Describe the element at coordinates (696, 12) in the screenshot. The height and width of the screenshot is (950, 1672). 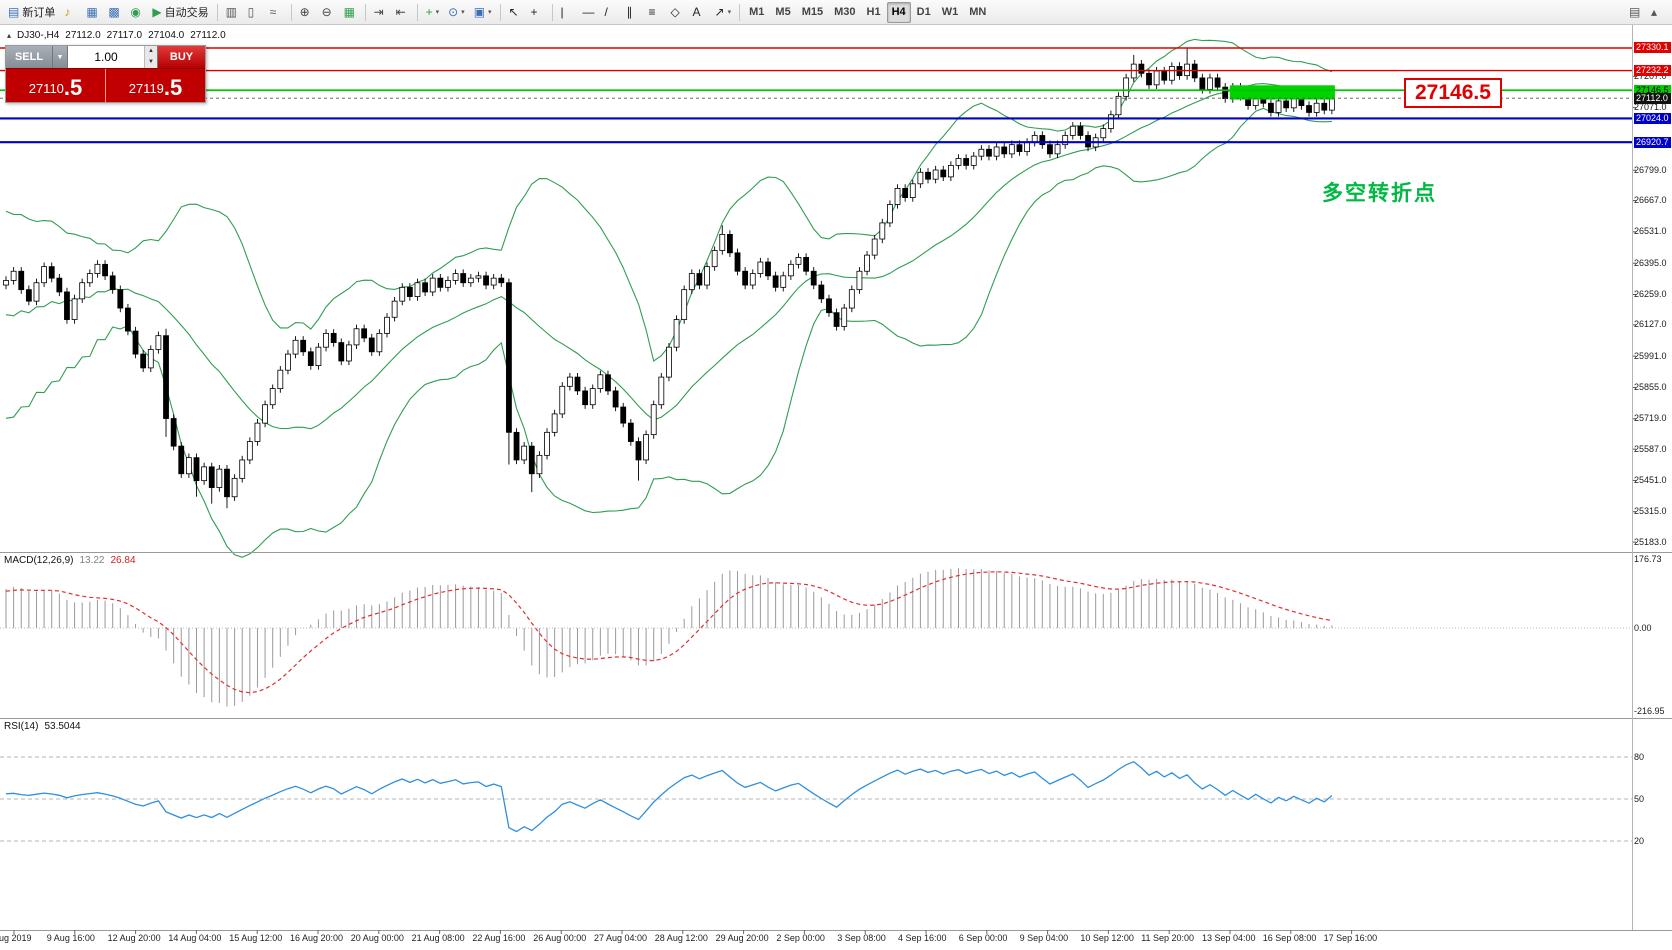
I see `text-icon: A` at that location.